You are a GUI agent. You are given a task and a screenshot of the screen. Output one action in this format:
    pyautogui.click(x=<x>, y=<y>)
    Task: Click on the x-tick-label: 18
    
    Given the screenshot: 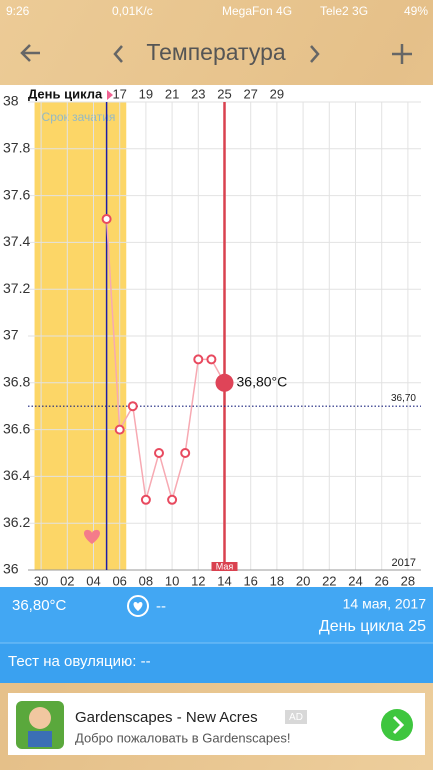 What is the action you would take?
    pyautogui.click(x=277, y=580)
    